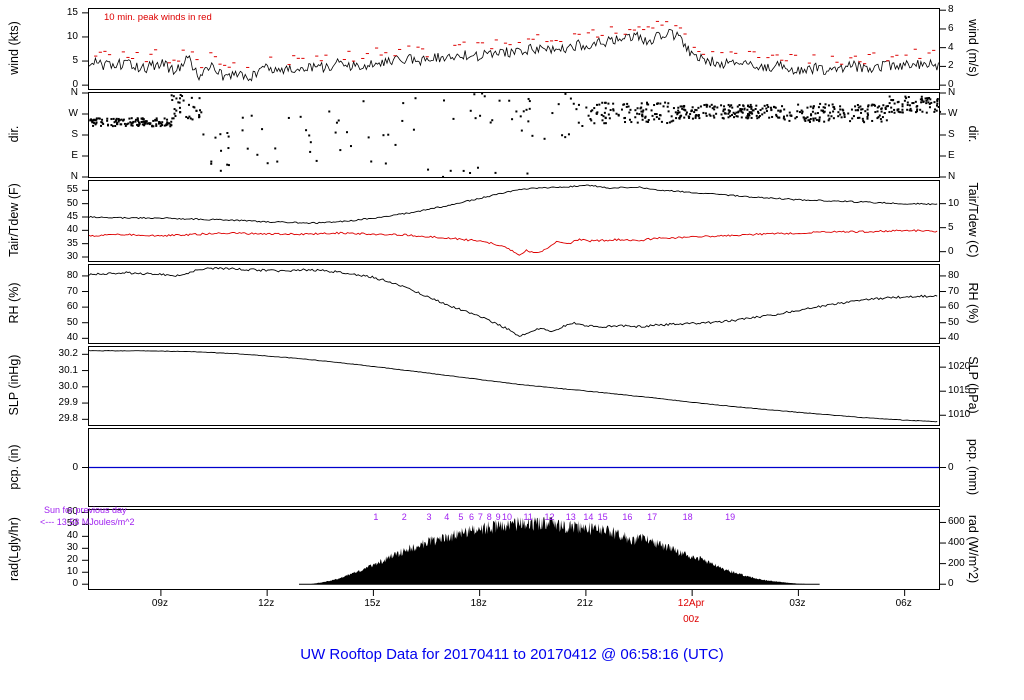 The width and height of the screenshot is (1024, 700). I want to click on panel-pcp, so click(514, 467).